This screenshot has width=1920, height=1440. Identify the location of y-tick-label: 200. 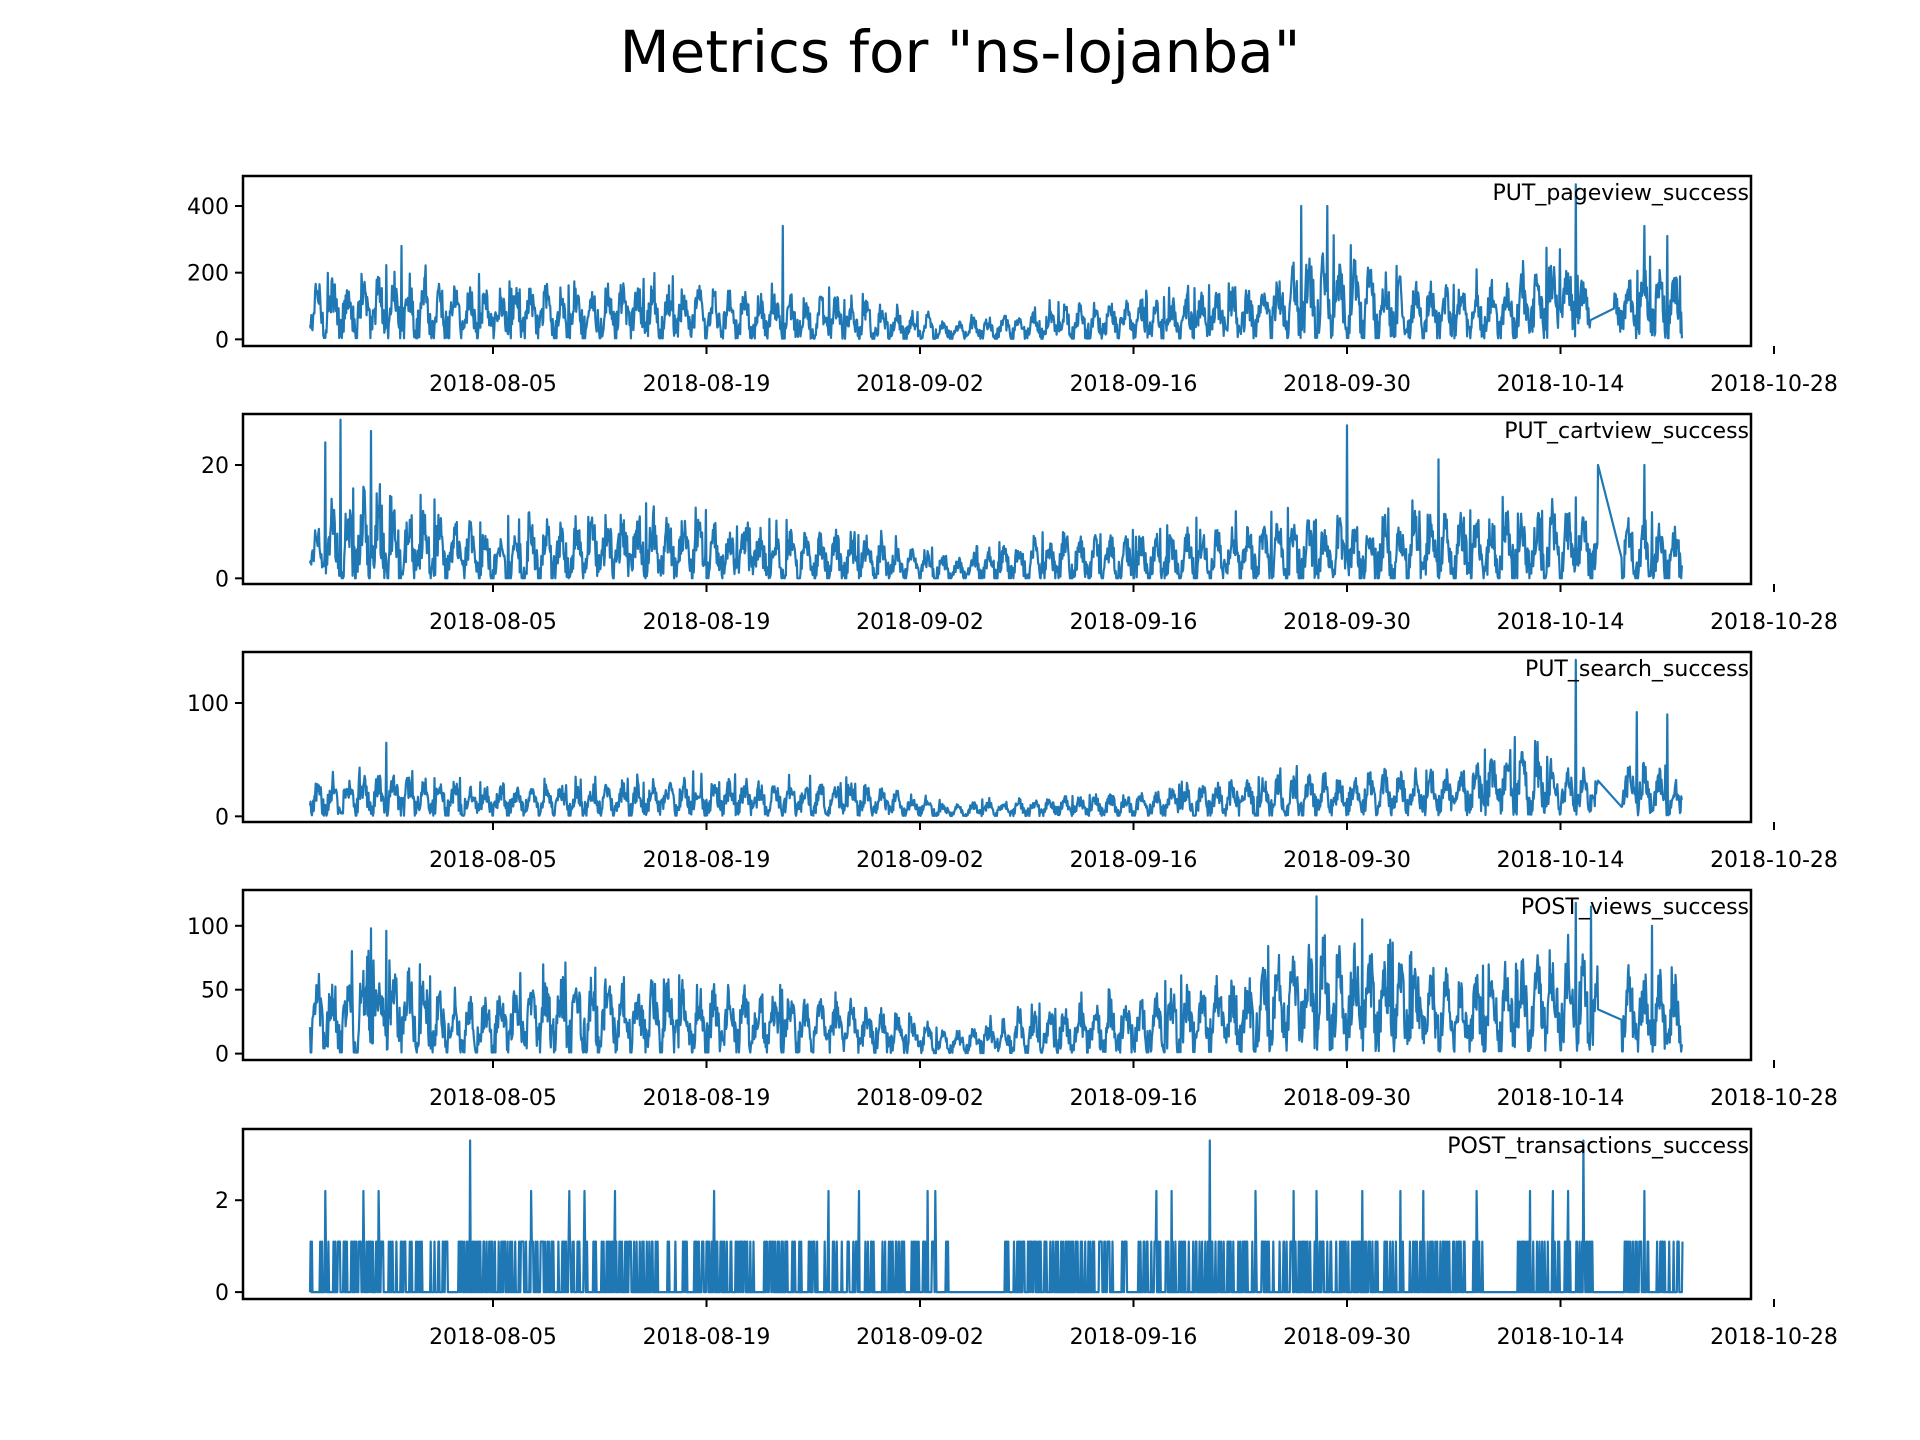
(208, 274).